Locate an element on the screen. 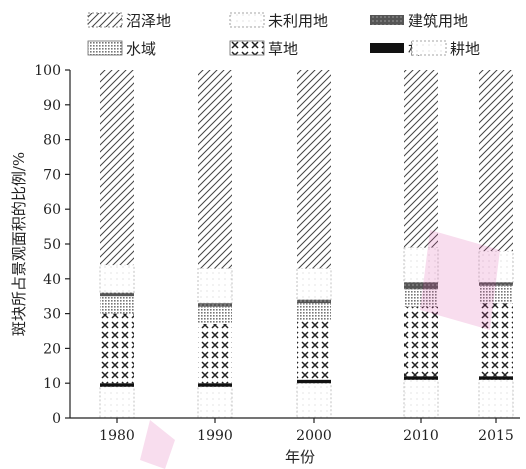  x-tick-label: 2010 is located at coordinates (421, 436).